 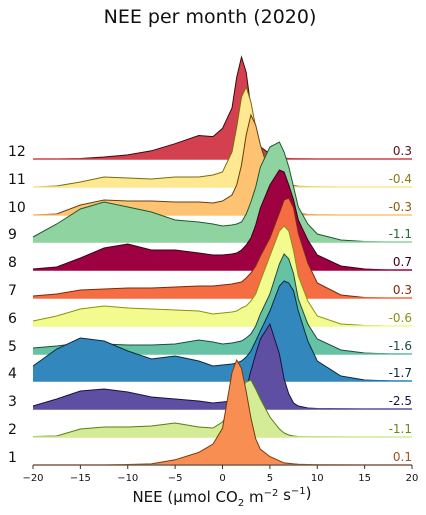 What do you see at coordinates (12, 235) in the screenshot?
I see `month-label: 9` at bounding box center [12, 235].